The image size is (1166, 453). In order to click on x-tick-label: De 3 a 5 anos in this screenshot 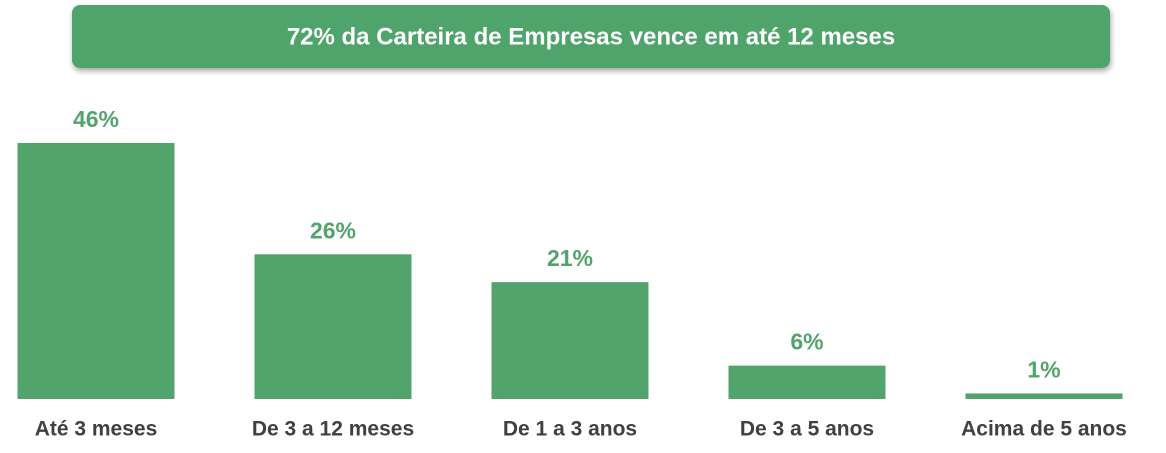, I will do `click(807, 429)`.